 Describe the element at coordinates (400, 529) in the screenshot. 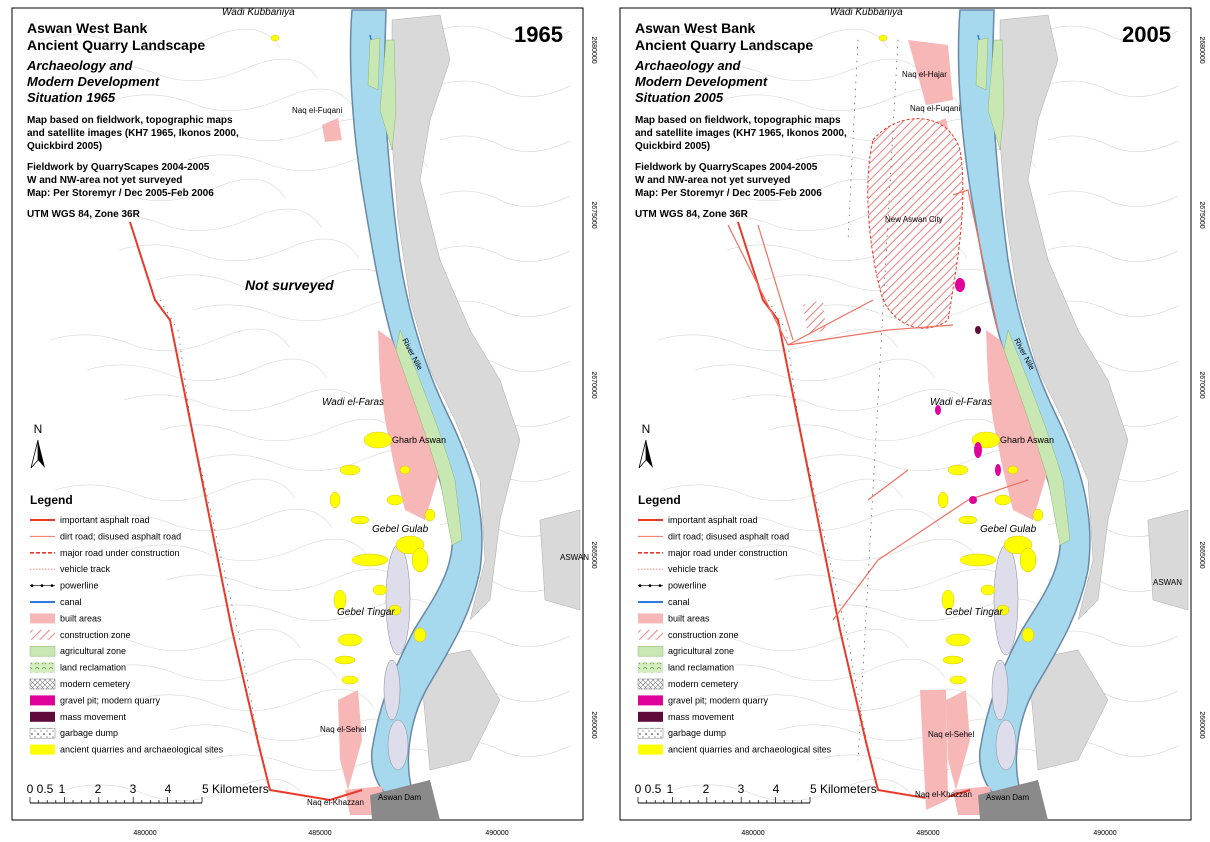

I see `place-label: Gebel Gulab` at that location.